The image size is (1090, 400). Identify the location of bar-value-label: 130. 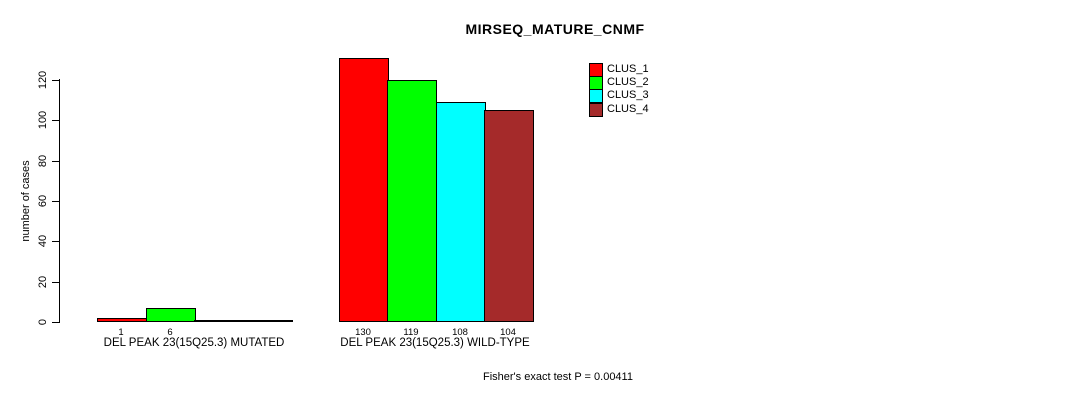
(363, 332).